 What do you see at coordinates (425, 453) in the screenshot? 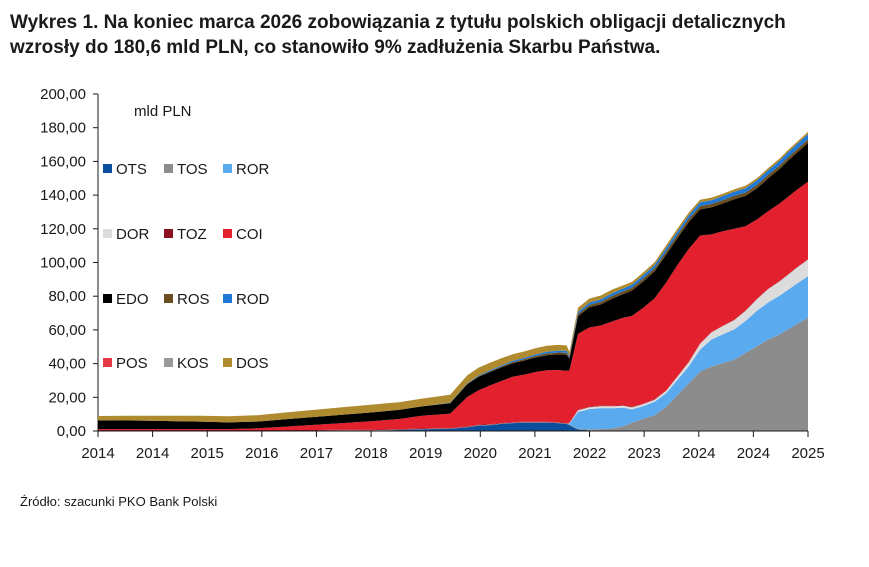
I see `x-tick-label: 2019` at bounding box center [425, 453].